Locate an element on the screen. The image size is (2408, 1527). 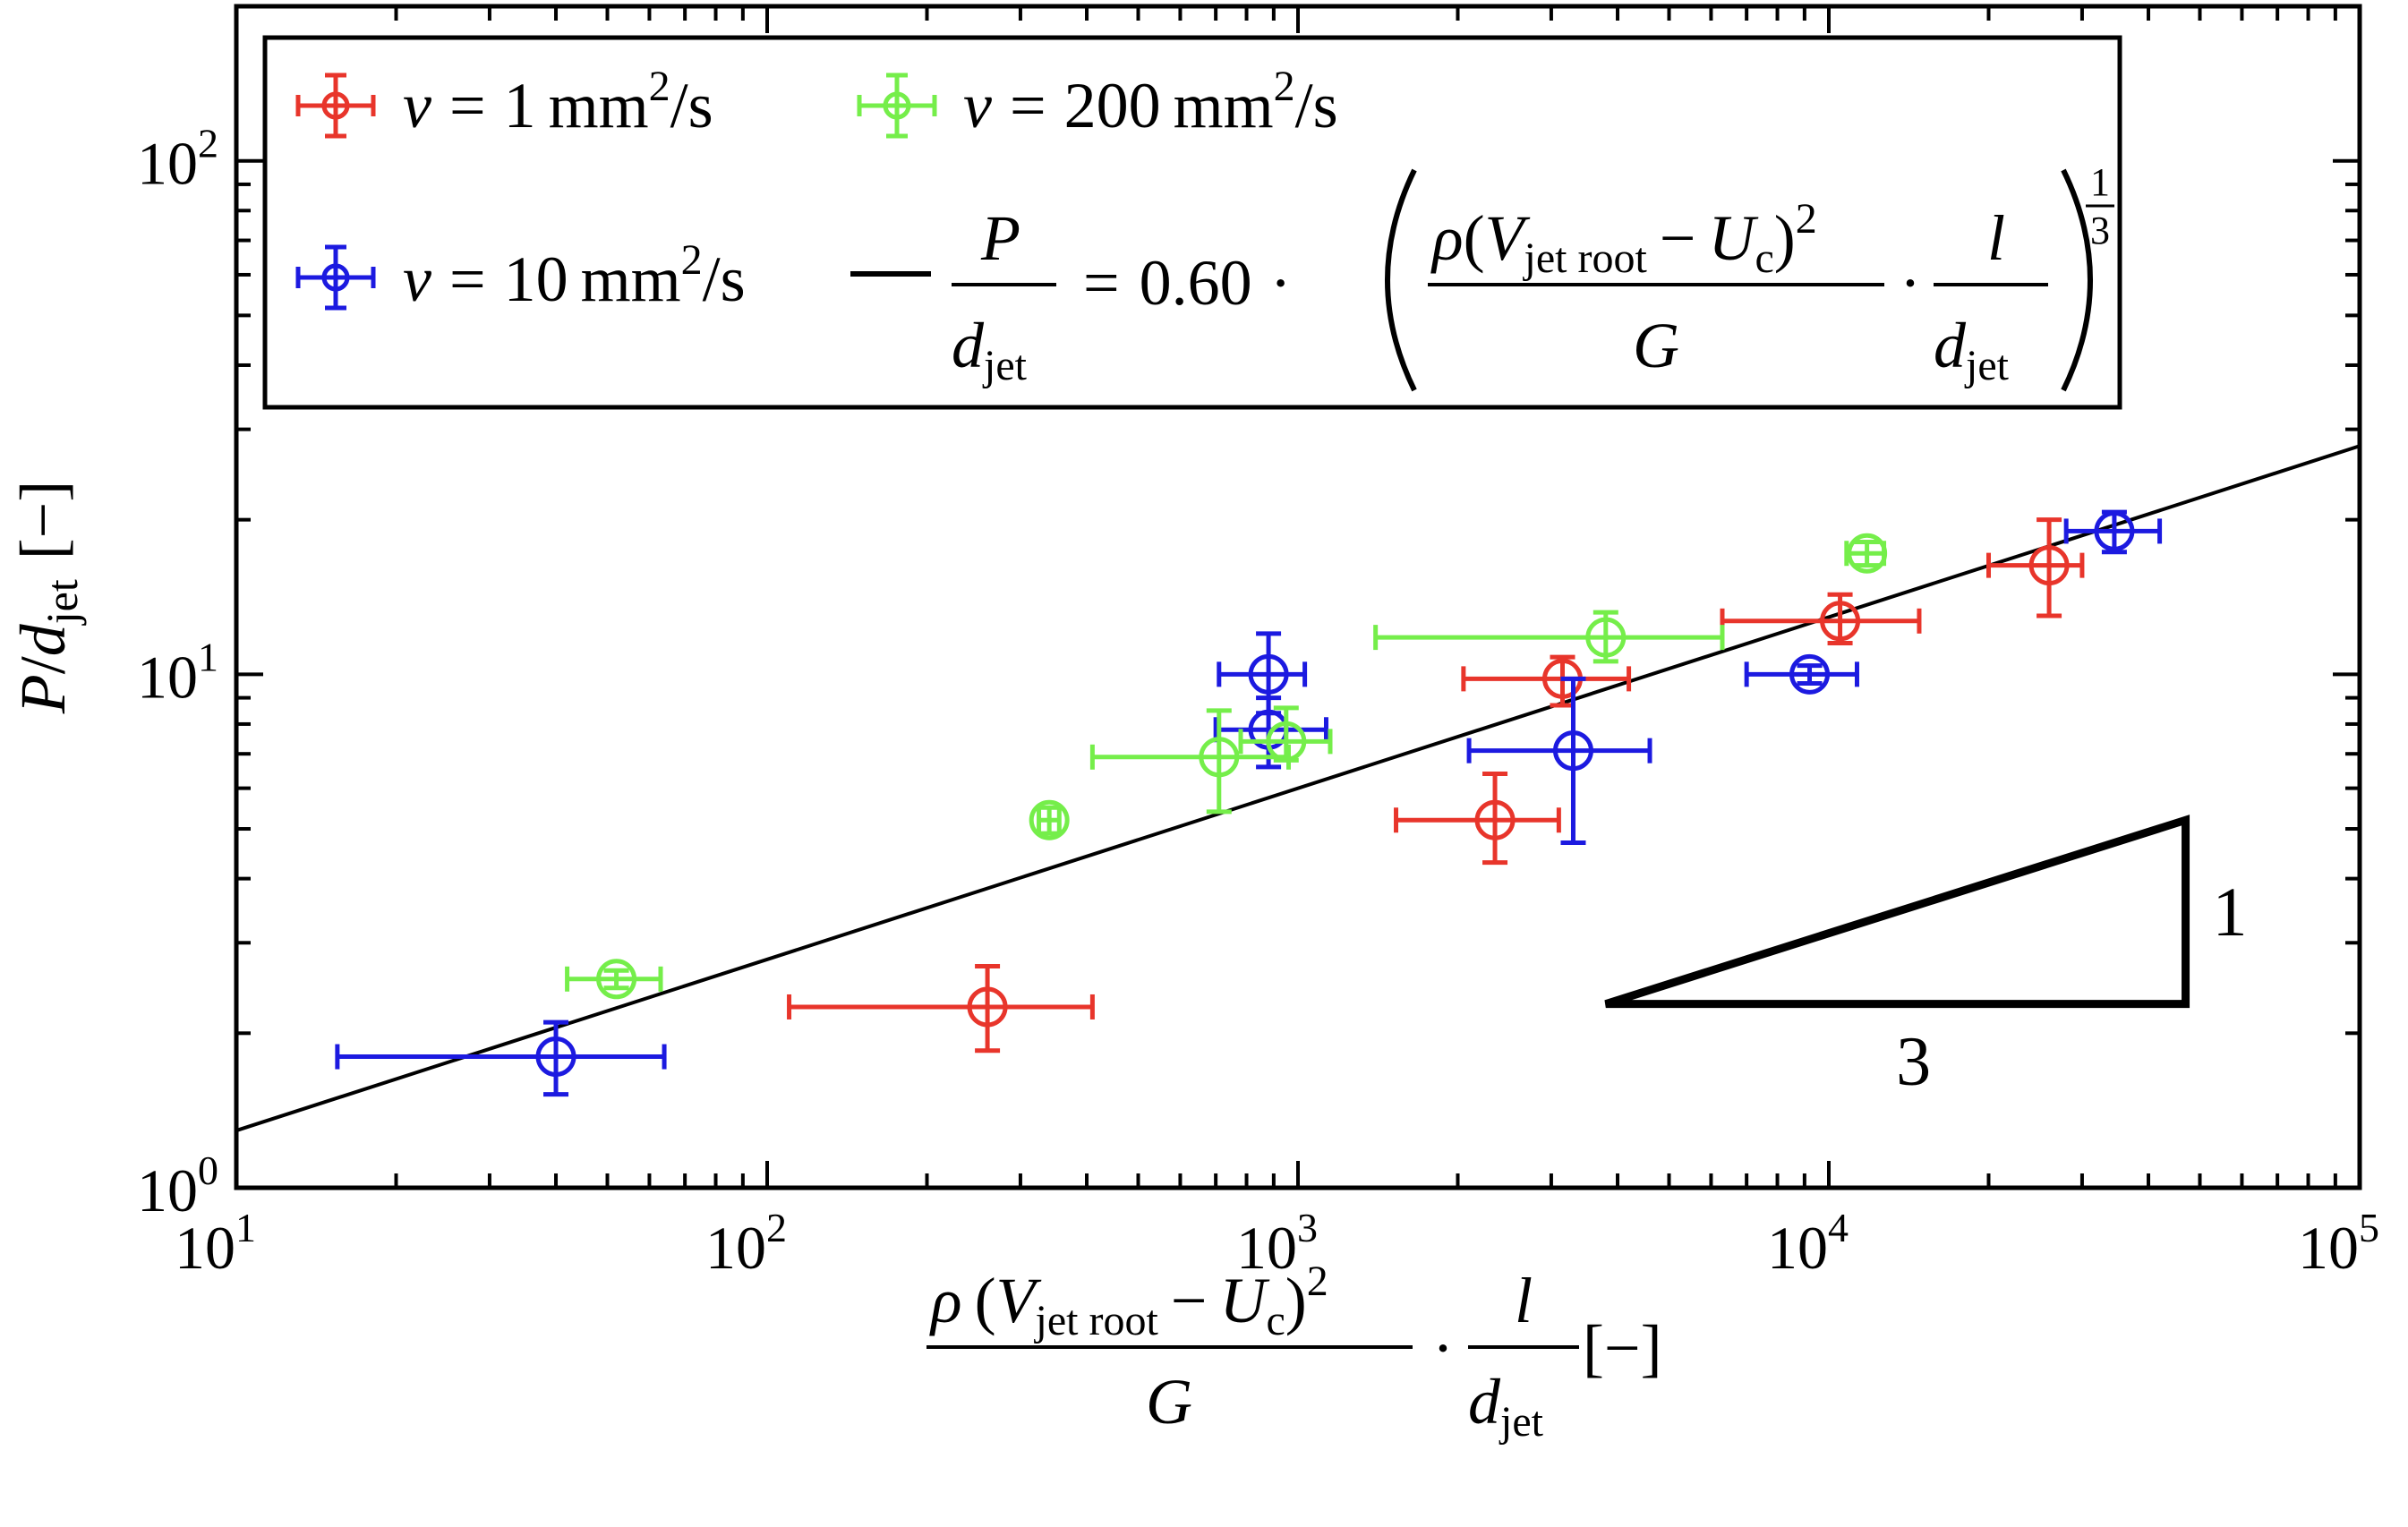
slope-triangle-rise-label: 1 is located at coordinates (2230, 912).